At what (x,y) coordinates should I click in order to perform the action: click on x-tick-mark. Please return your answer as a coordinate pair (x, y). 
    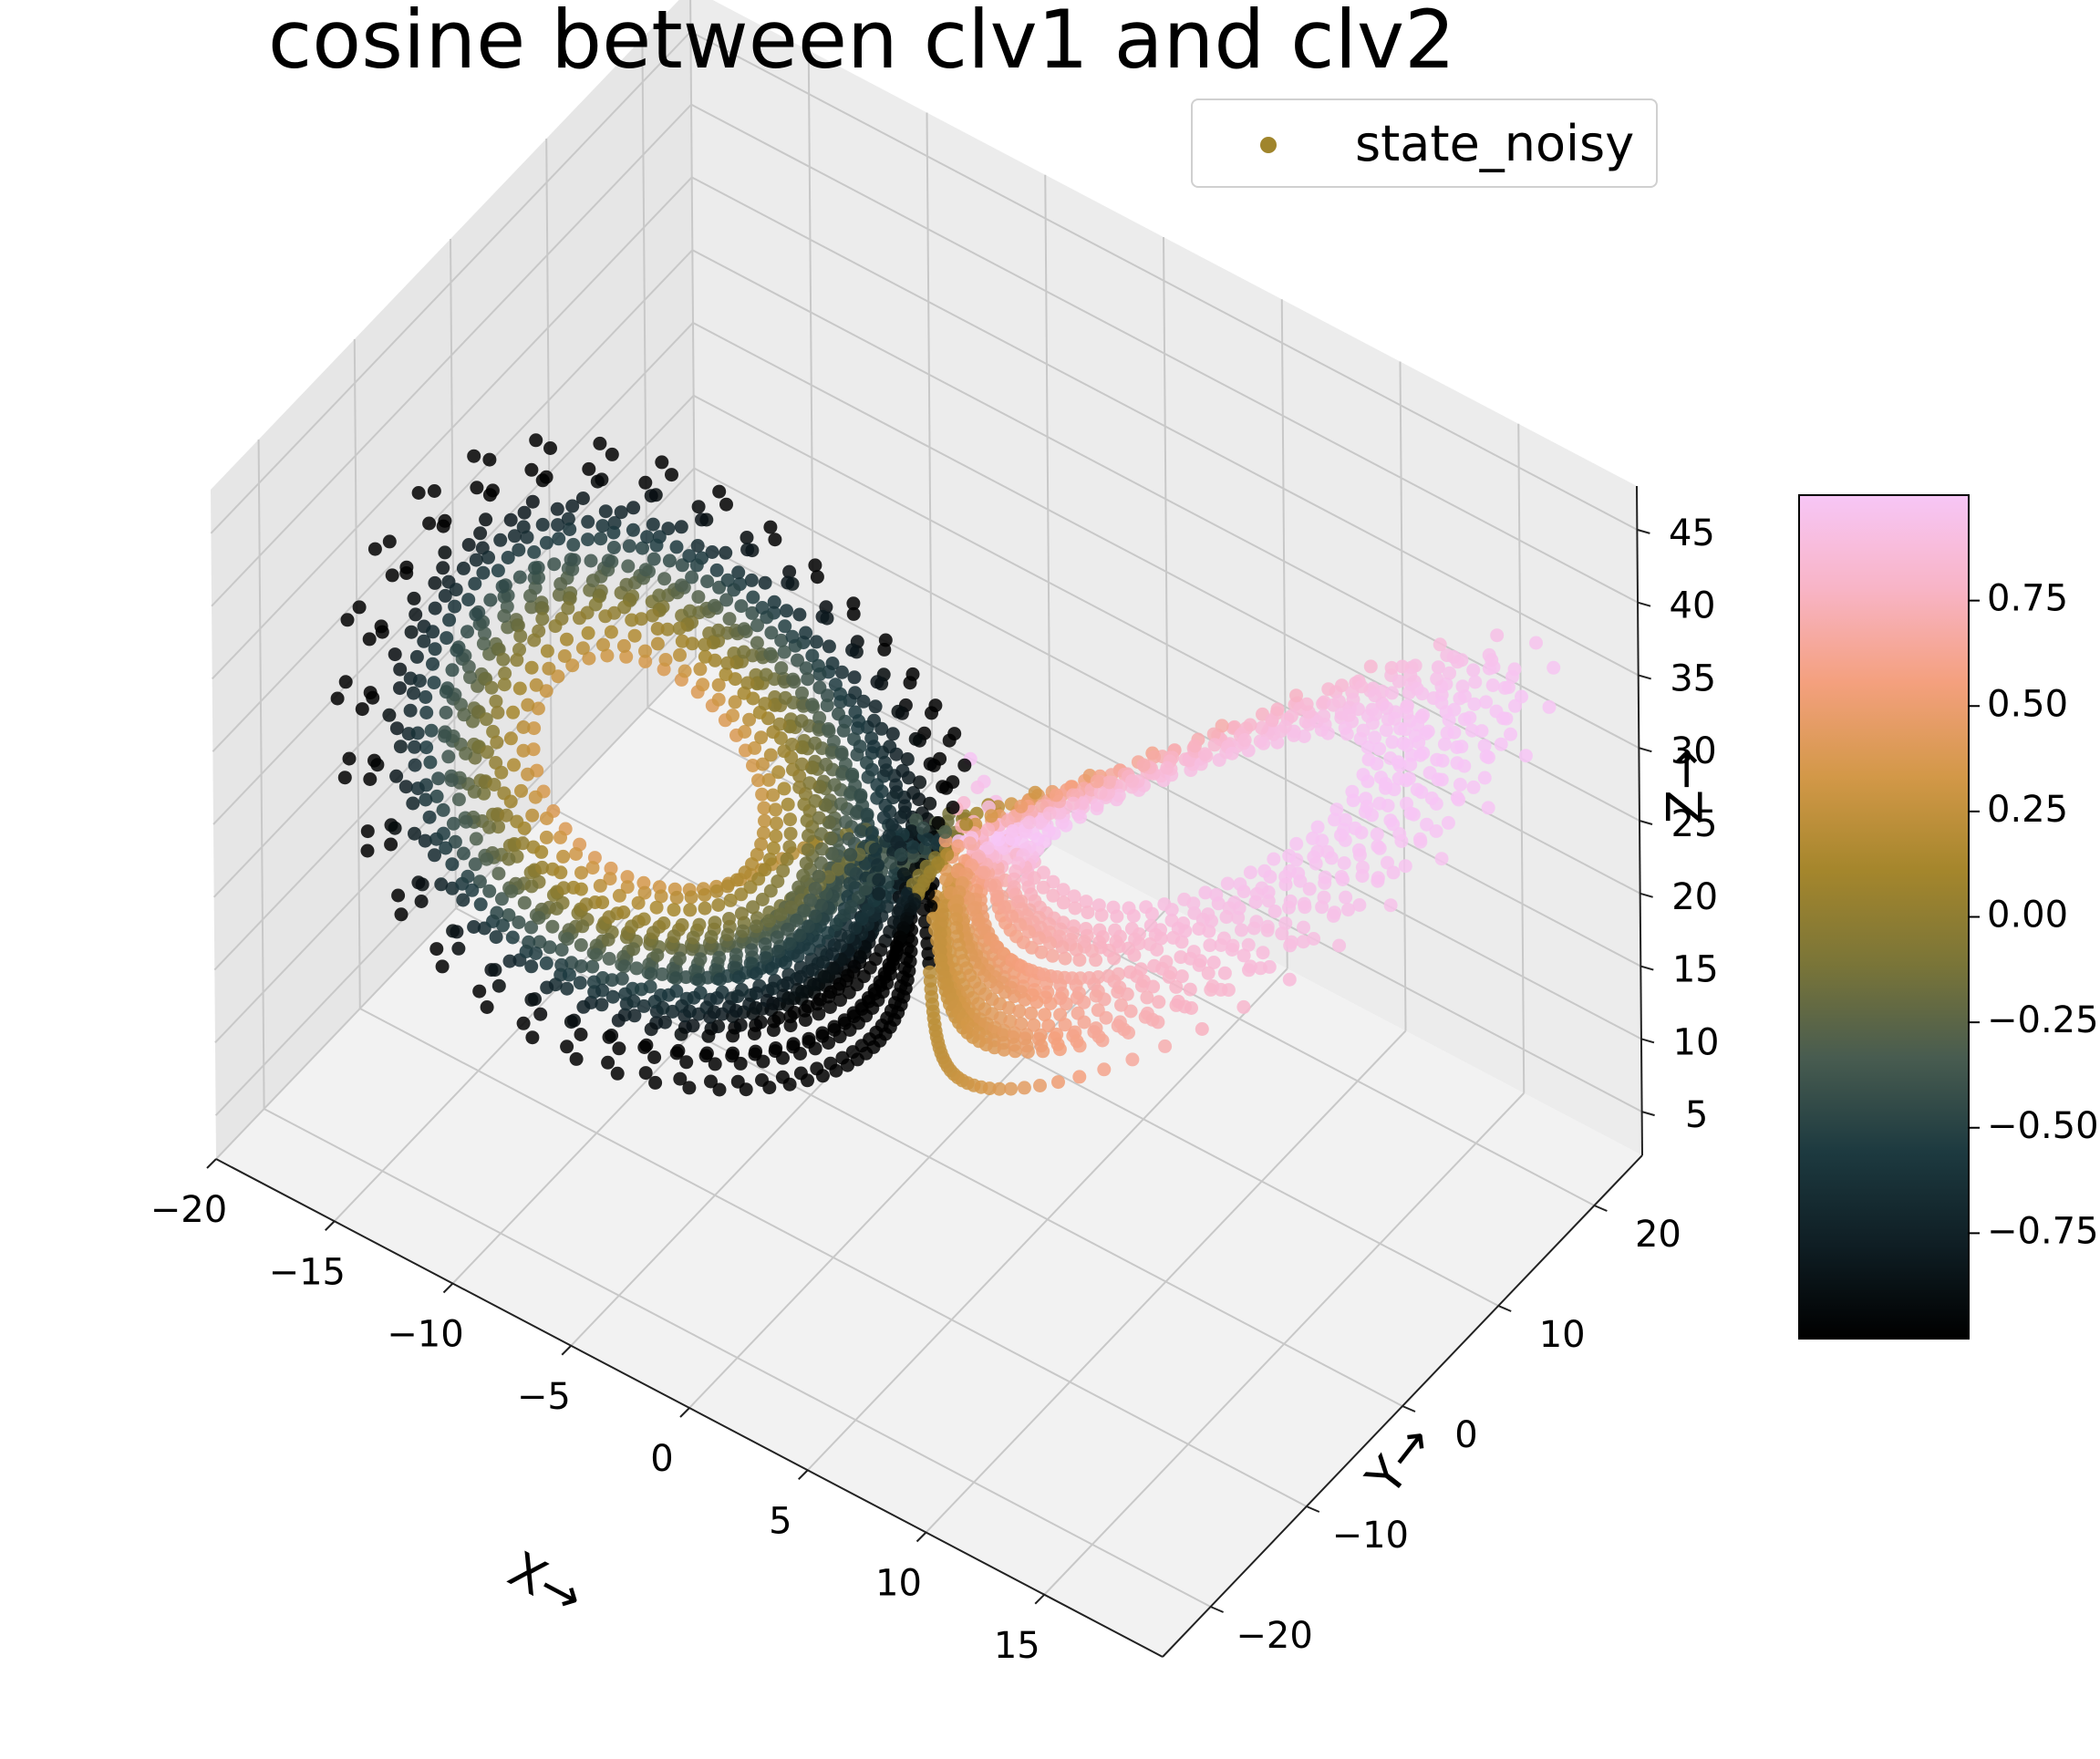
    Looking at the image, I should click on (566, 1351).